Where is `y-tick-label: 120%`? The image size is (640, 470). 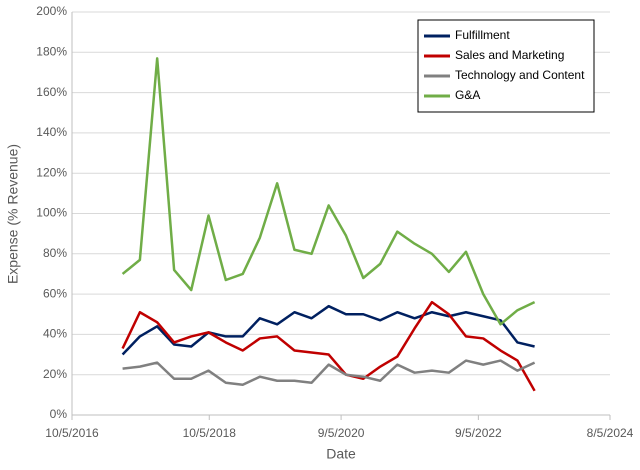
y-tick-label: 120% is located at coordinates (51, 172).